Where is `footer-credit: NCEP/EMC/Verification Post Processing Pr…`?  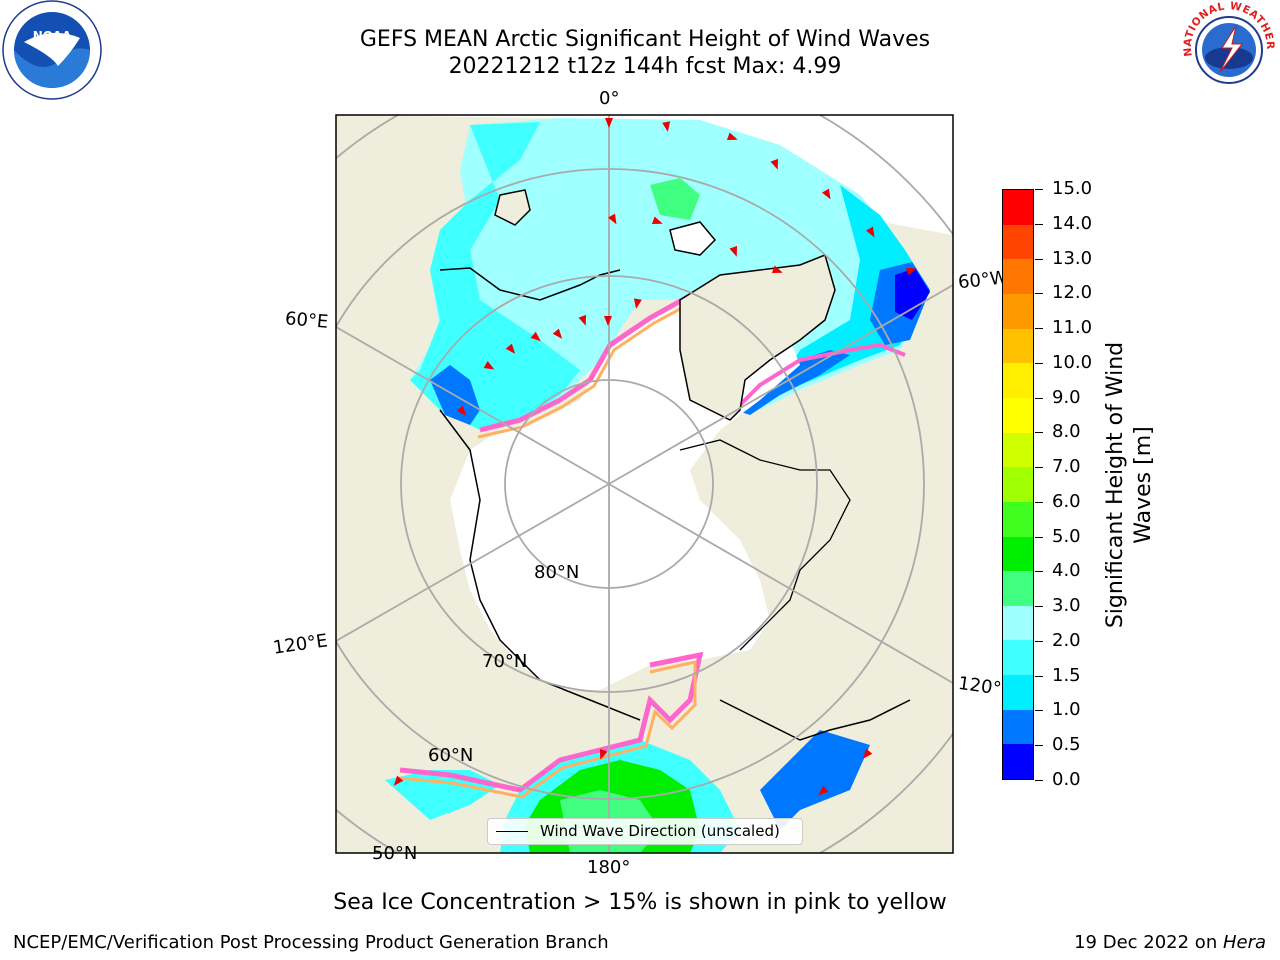
footer-credit: NCEP/EMC/Verification Post Processing Pr… is located at coordinates (311, 942).